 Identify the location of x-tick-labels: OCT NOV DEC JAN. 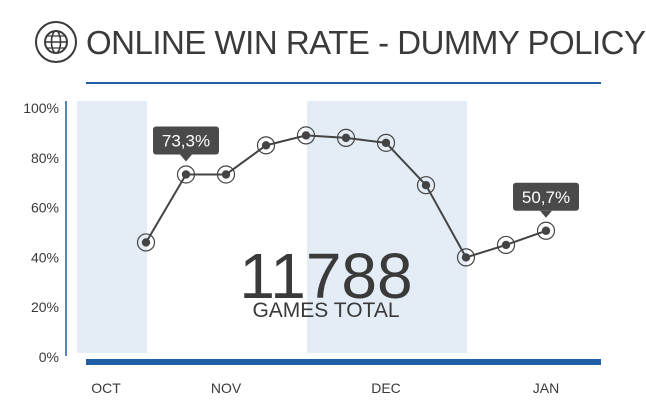
(325, 388).